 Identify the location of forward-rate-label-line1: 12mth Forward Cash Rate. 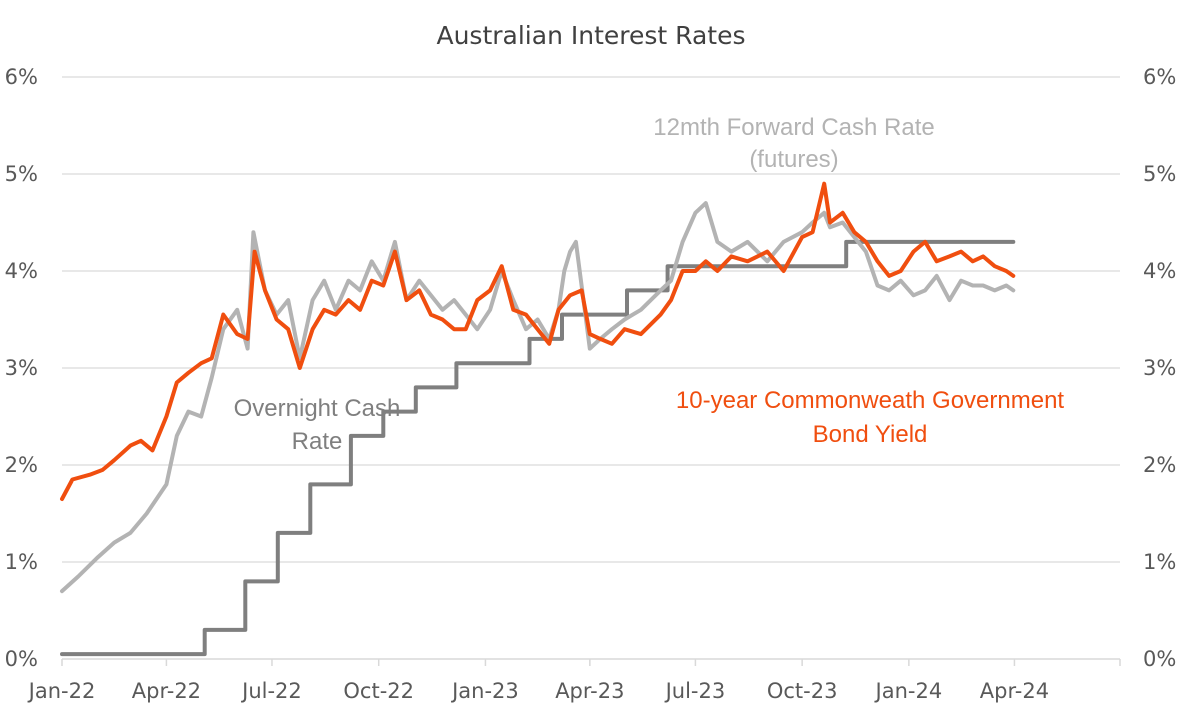
(793, 127).